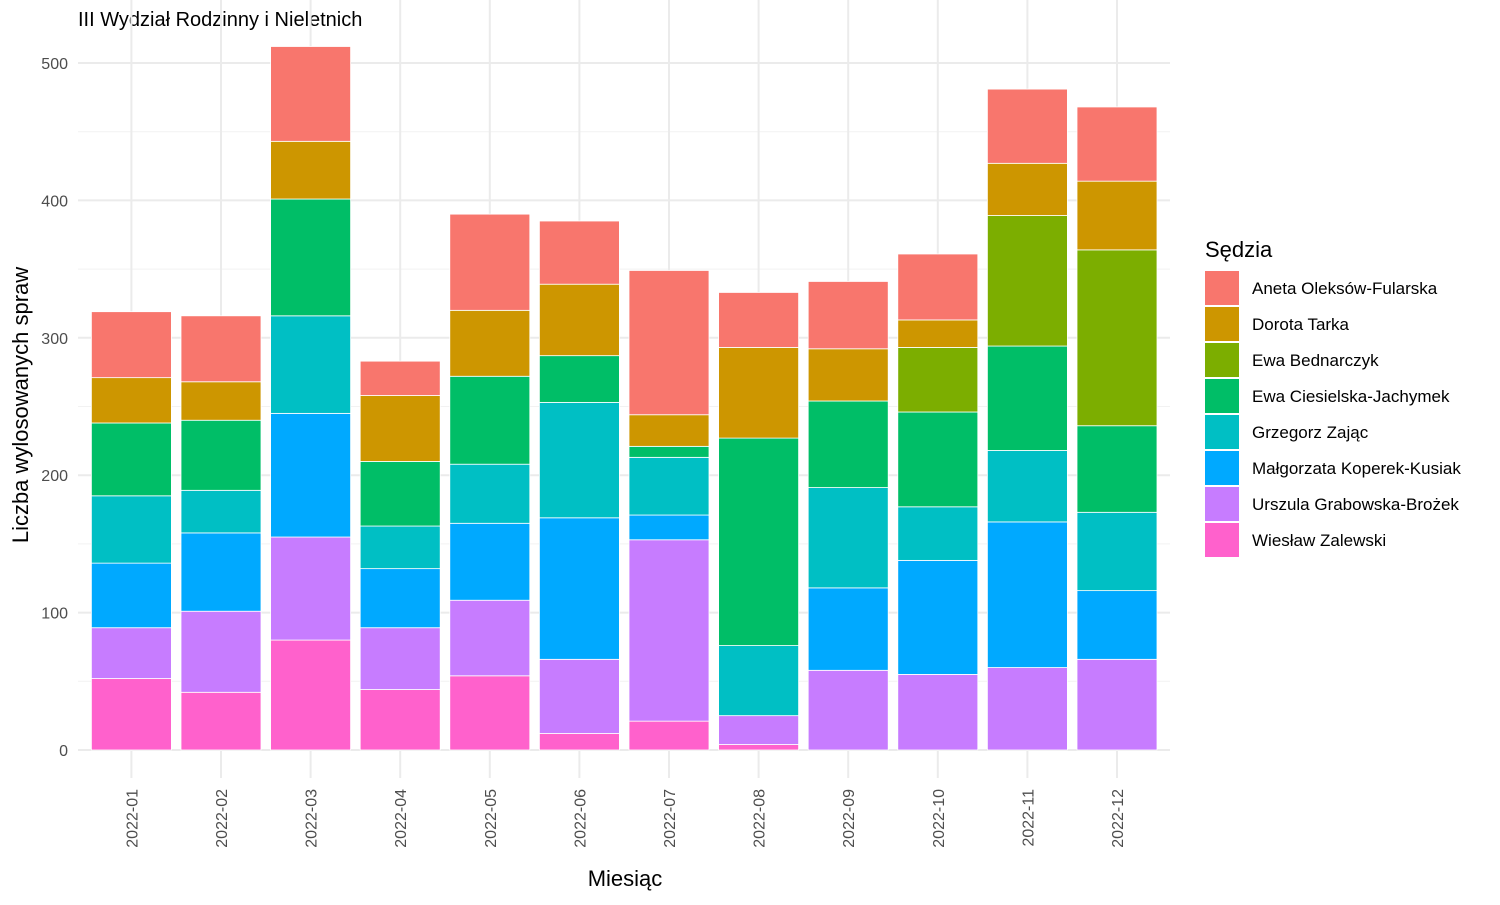 The height and width of the screenshot is (905, 1500). What do you see at coordinates (1310, 432) in the screenshot?
I see `legend-label: Grzegorz Zając` at bounding box center [1310, 432].